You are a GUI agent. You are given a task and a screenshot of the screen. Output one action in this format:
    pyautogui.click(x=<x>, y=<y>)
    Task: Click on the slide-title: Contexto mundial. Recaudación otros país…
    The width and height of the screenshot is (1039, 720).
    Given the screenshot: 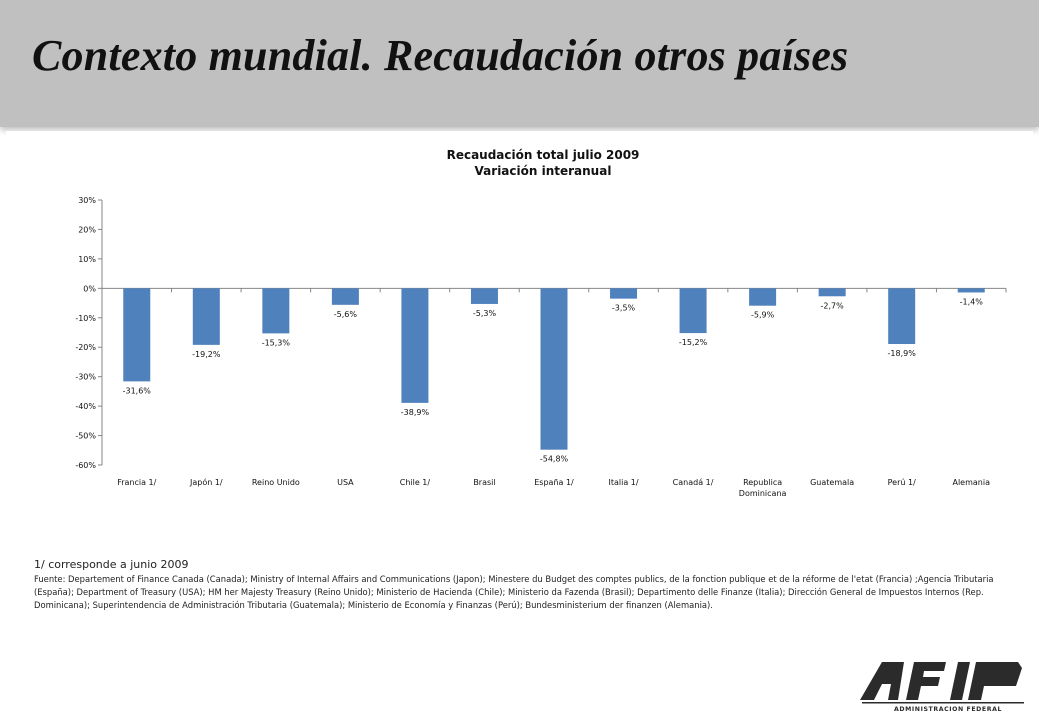 What is the action you would take?
    pyautogui.click(x=440, y=55)
    